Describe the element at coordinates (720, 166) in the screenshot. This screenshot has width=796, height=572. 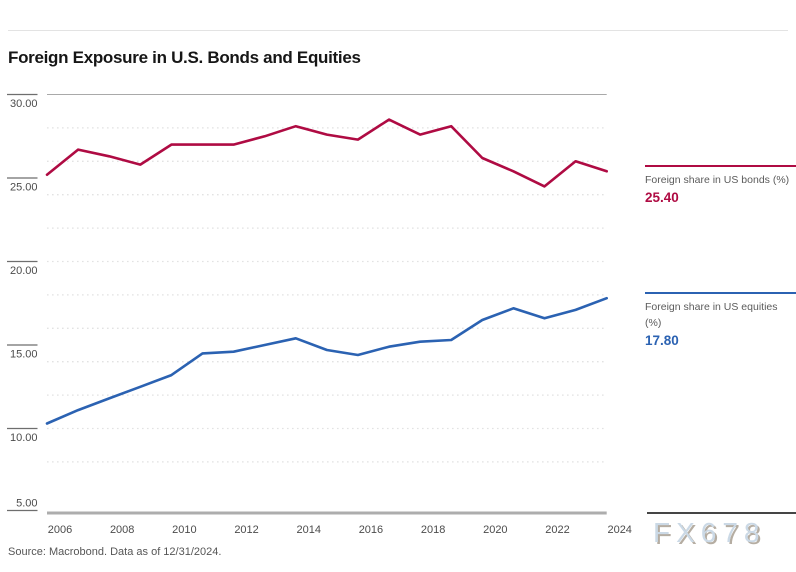
I see `bonds-legend-swatch-line` at that location.